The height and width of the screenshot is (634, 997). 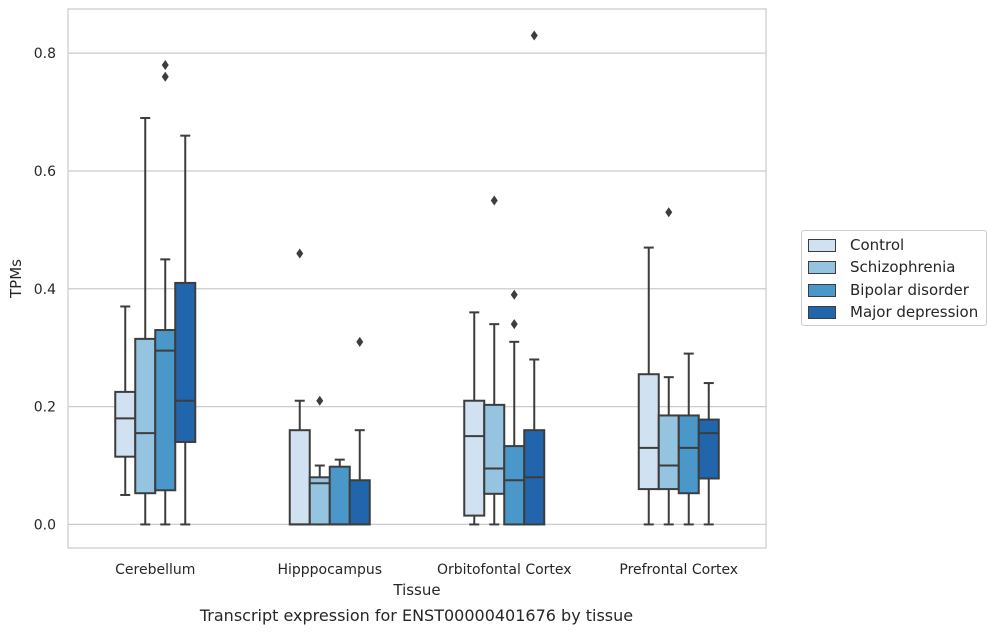 What do you see at coordinates (877, 245) in the screenshot?
I see `legend-label-control: Control` at bounding box center [877, 245].